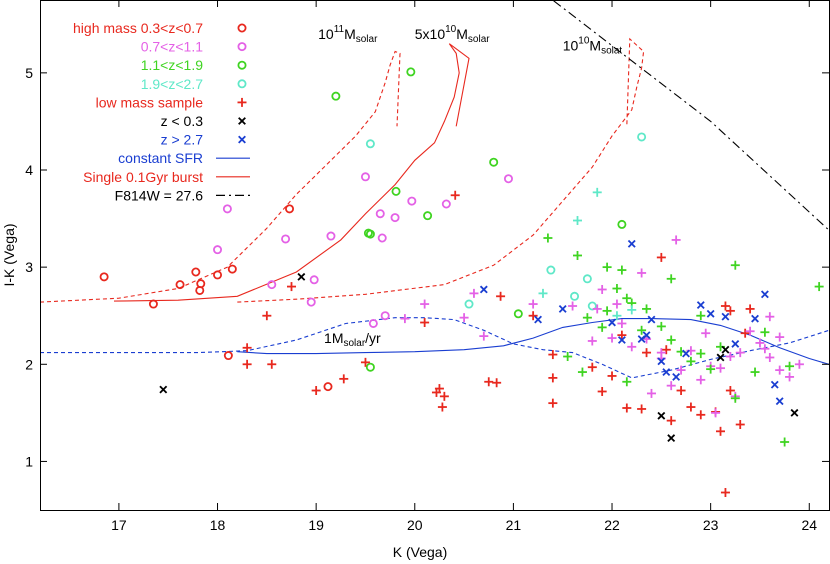 The width and height of the screenshot is (830, 564). I want to click on point-s9-7-b, so click(651, 319).